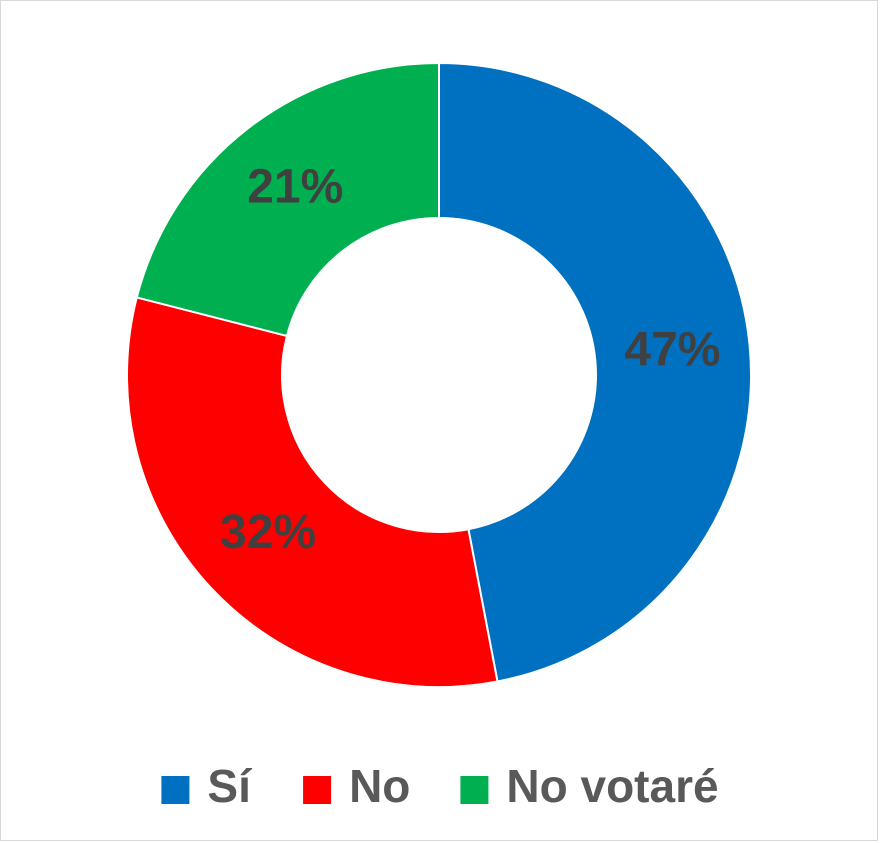 This screenshot has height=843, width=880. I want to click on legend-label: No votaré, so click(612, 786).